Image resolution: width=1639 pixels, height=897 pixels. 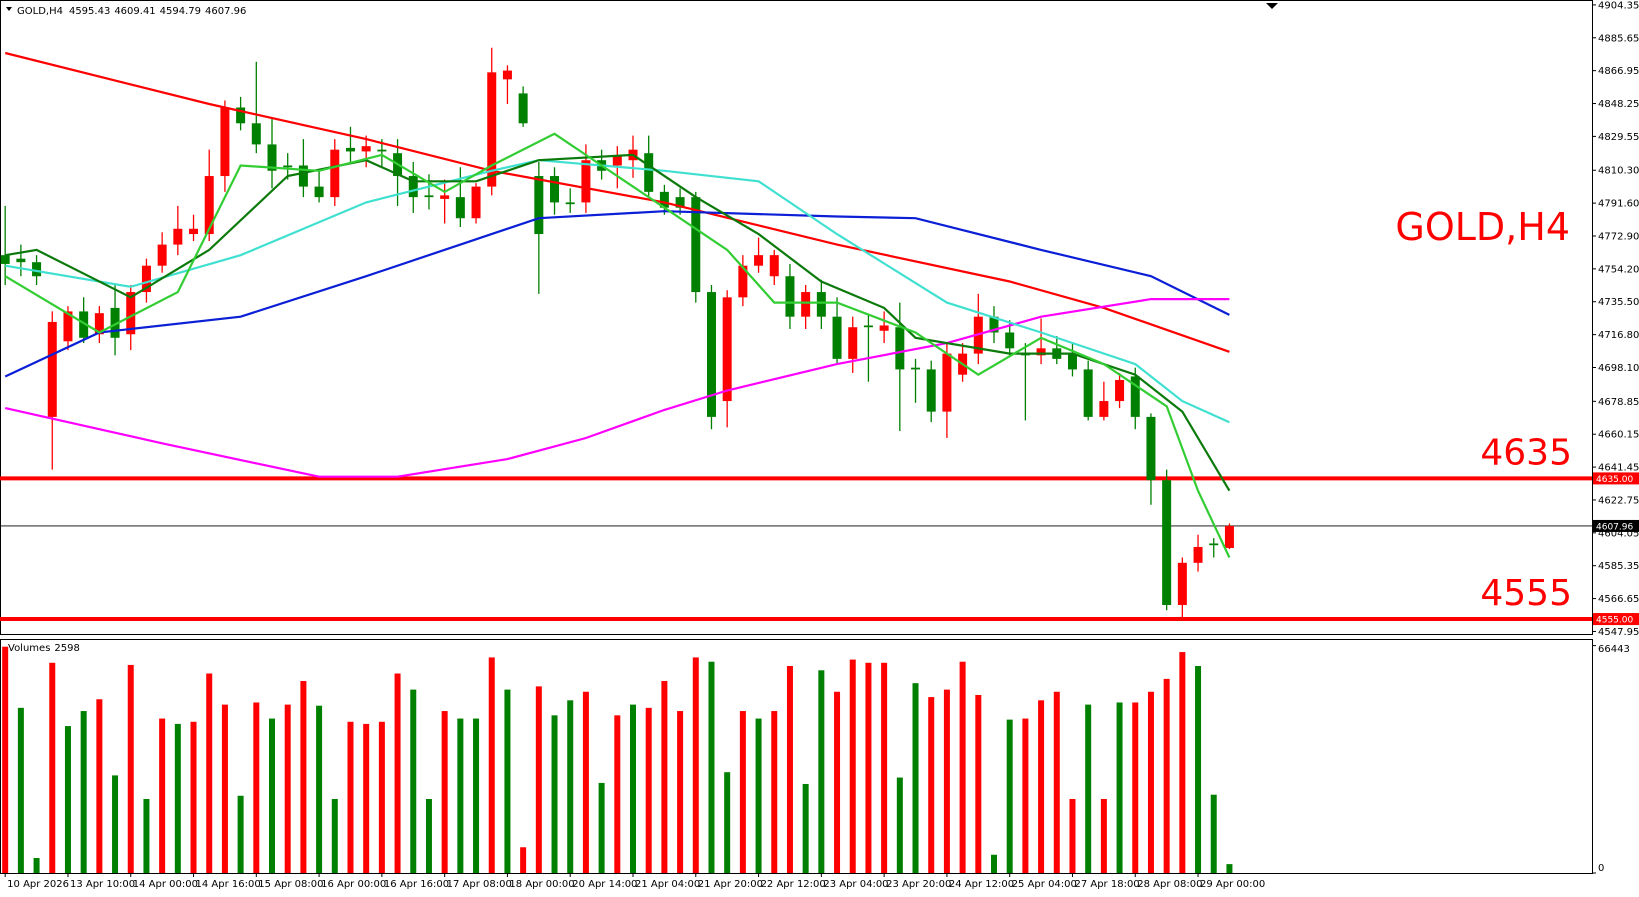 I want to click on moving-average, so click(x=617, y=294).